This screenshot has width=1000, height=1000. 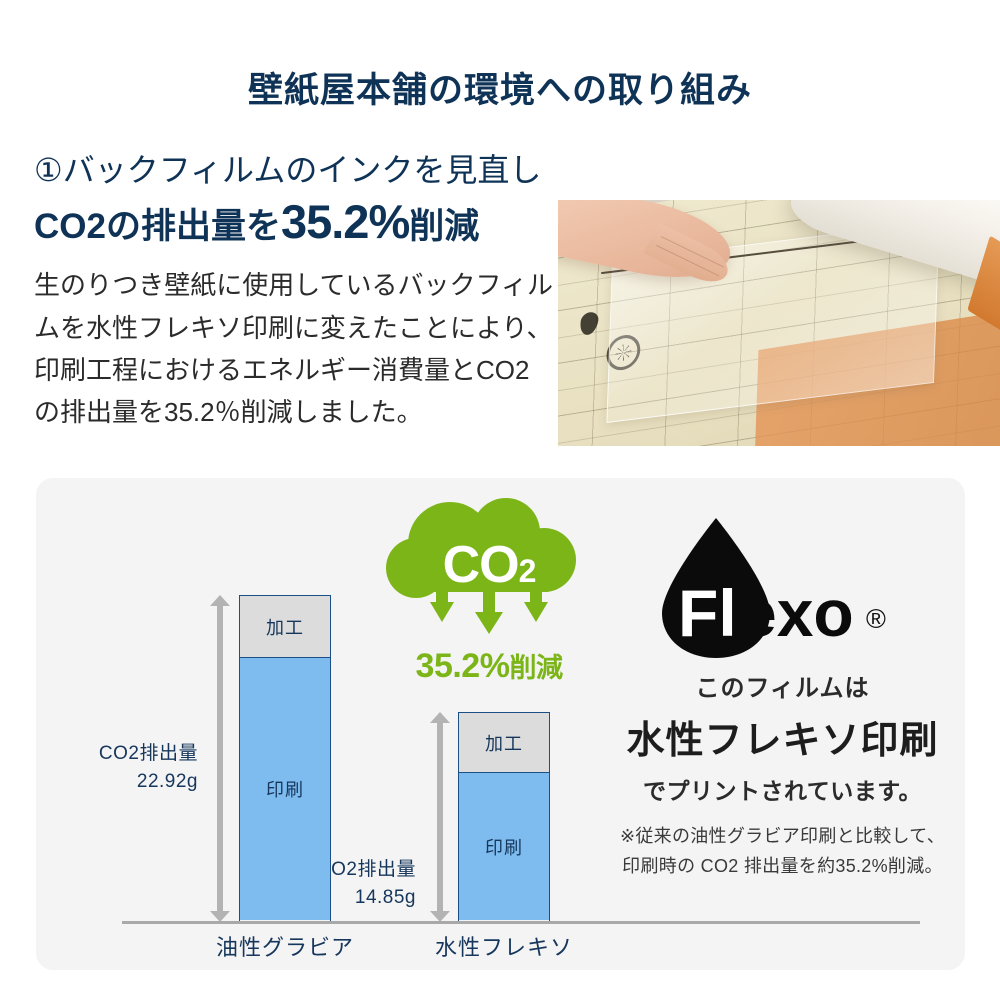 I want to click on value-label-amount: 22.92g, so click(x=167, y=781).